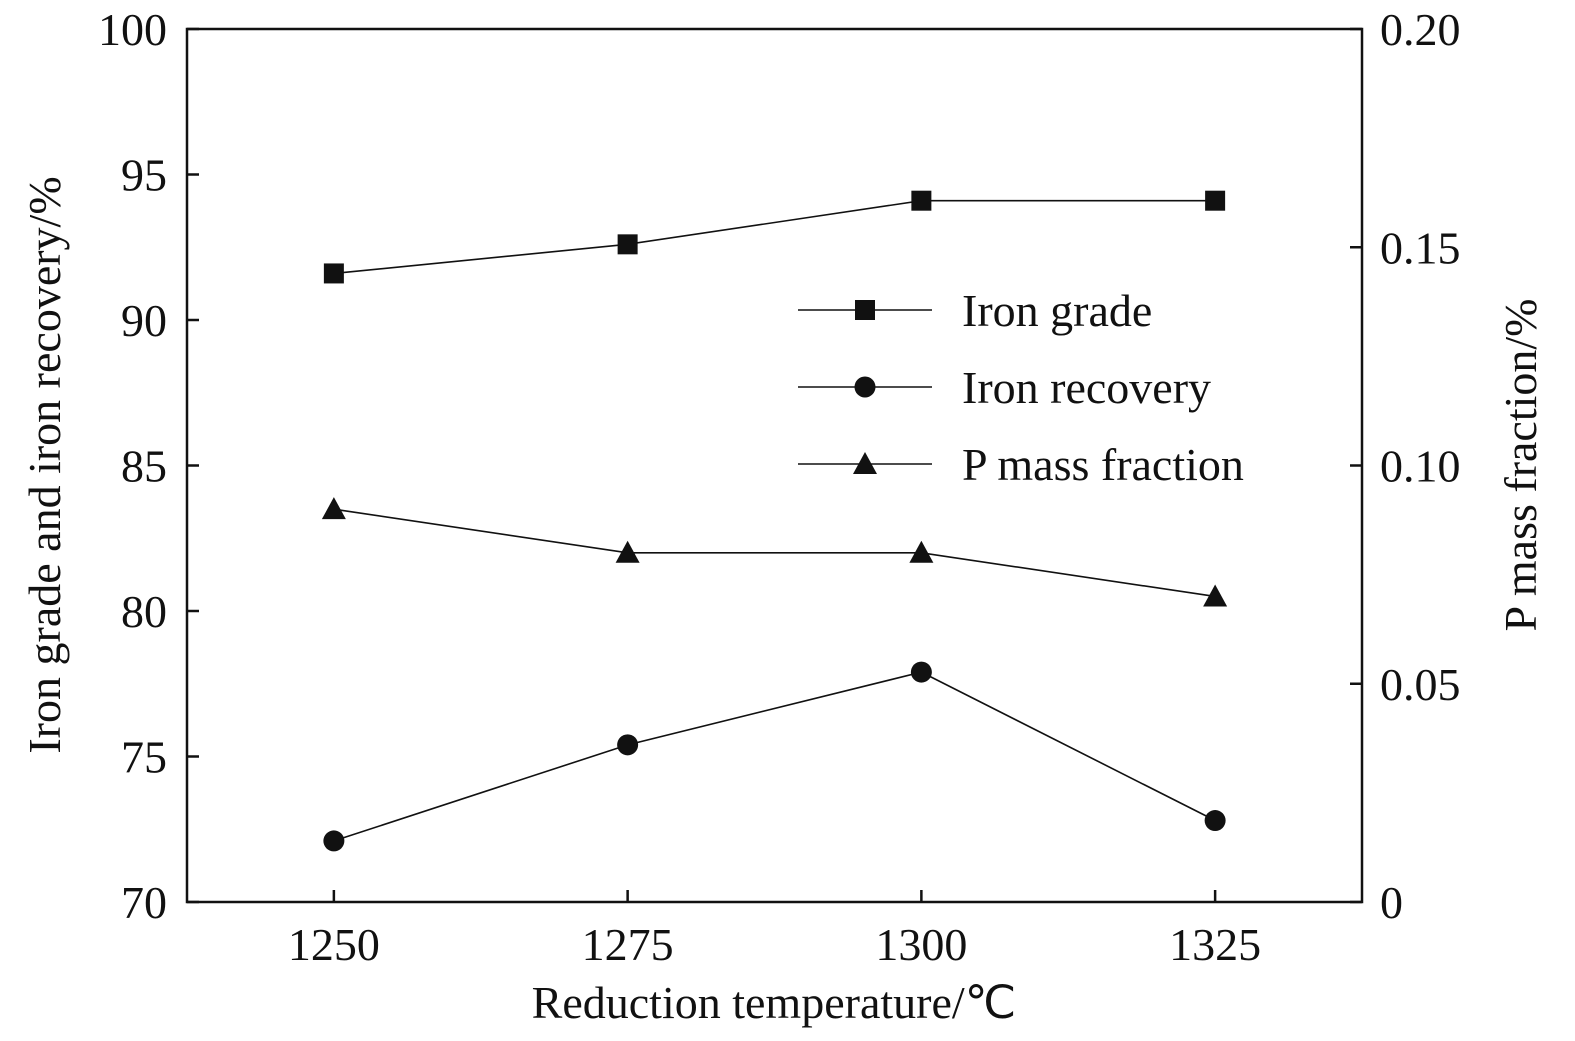  I want to click on right-tick-label: 0.05, so click(1420, 684).